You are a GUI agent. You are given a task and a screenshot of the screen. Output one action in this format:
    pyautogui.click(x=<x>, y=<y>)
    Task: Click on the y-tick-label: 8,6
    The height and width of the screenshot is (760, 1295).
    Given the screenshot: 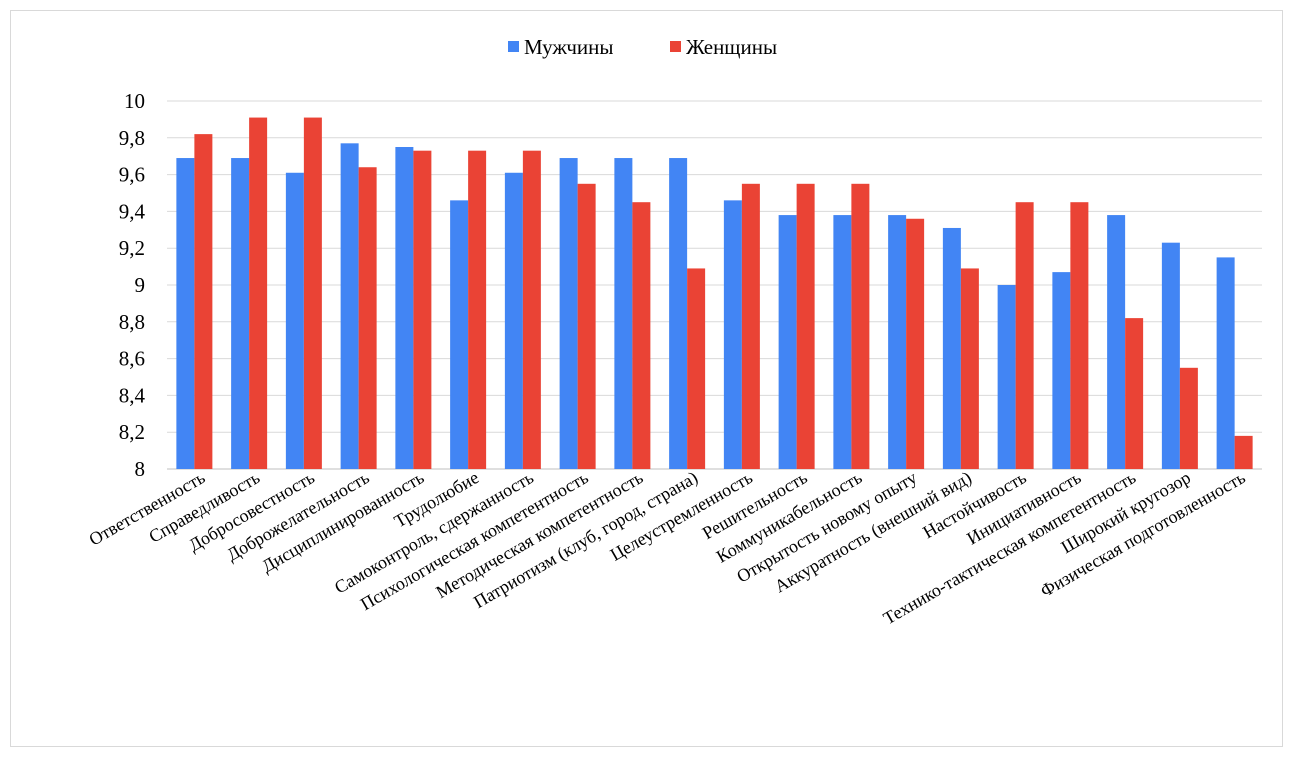 What is the action you would take?
    pyautogui.click(x=132, y=359)
    